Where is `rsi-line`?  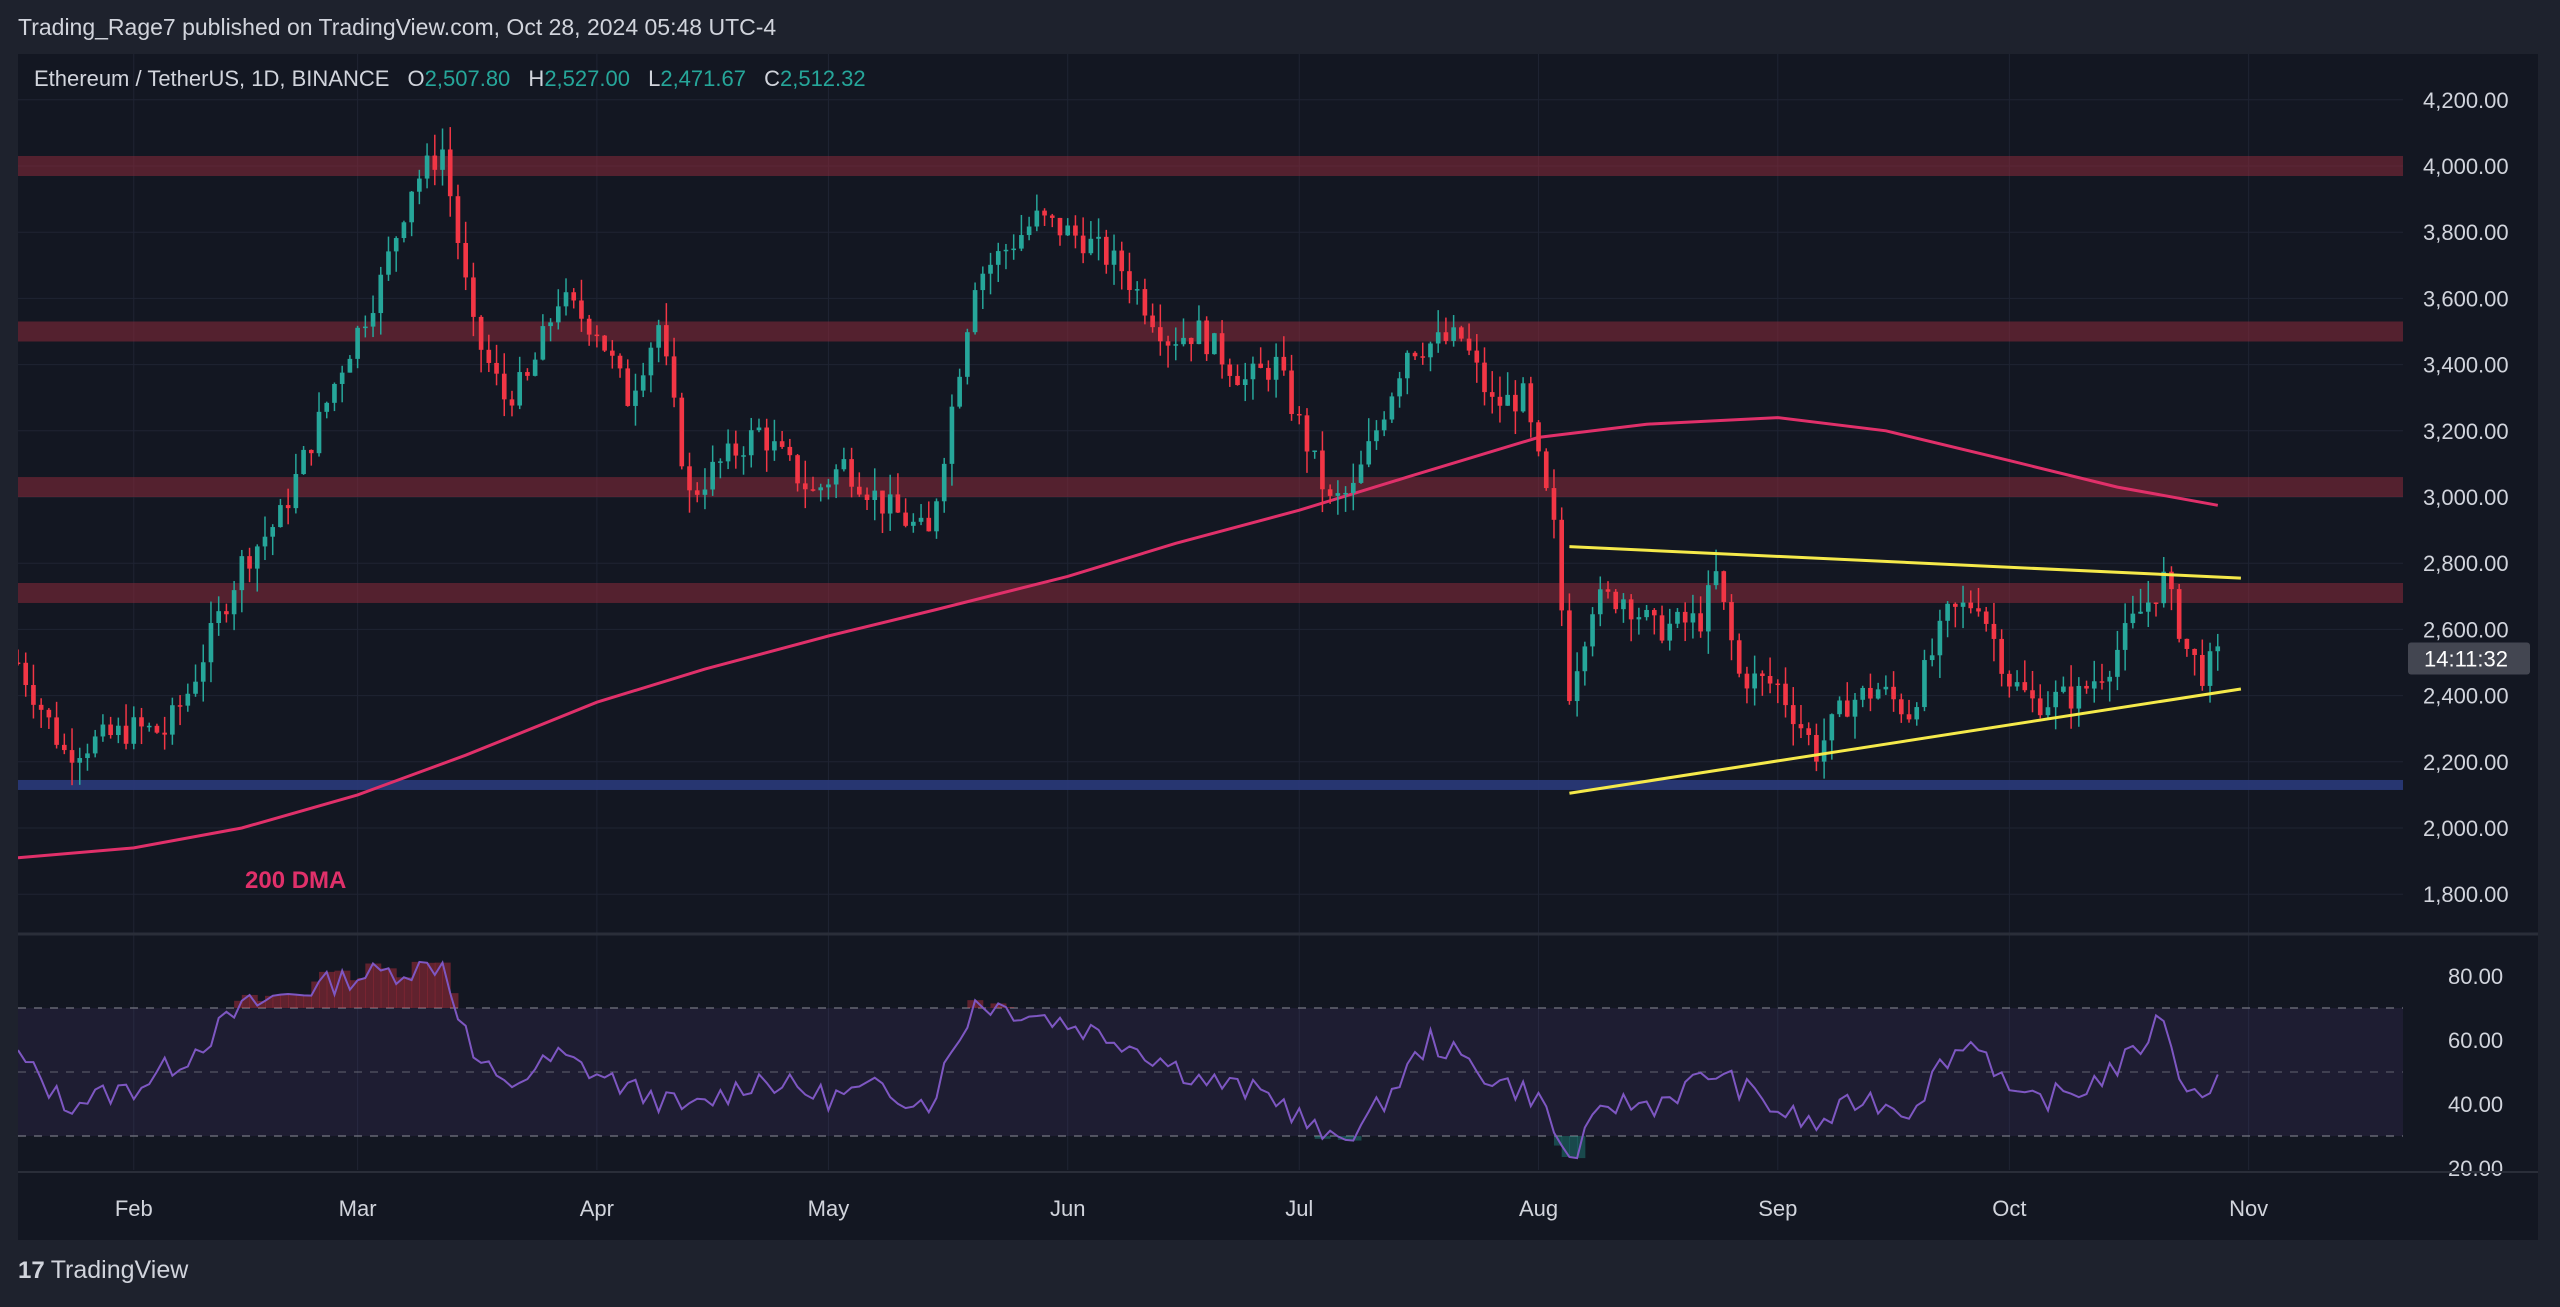 rsi-line is located at coordinates (1118, 1060).